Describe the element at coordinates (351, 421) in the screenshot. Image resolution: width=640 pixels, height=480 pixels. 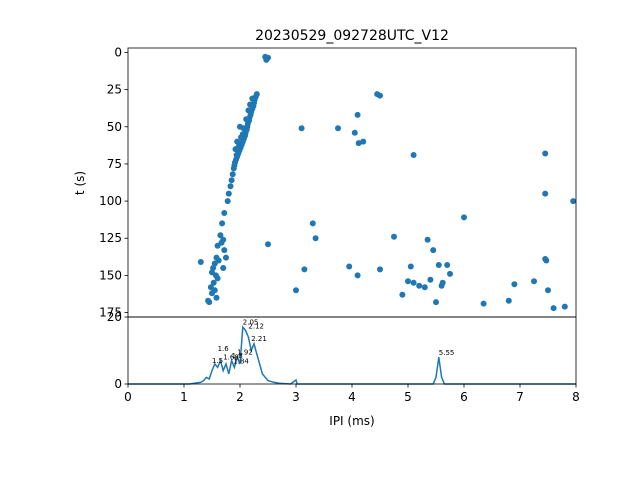
I see `x-axis-label: IPI (ms)` at that location.